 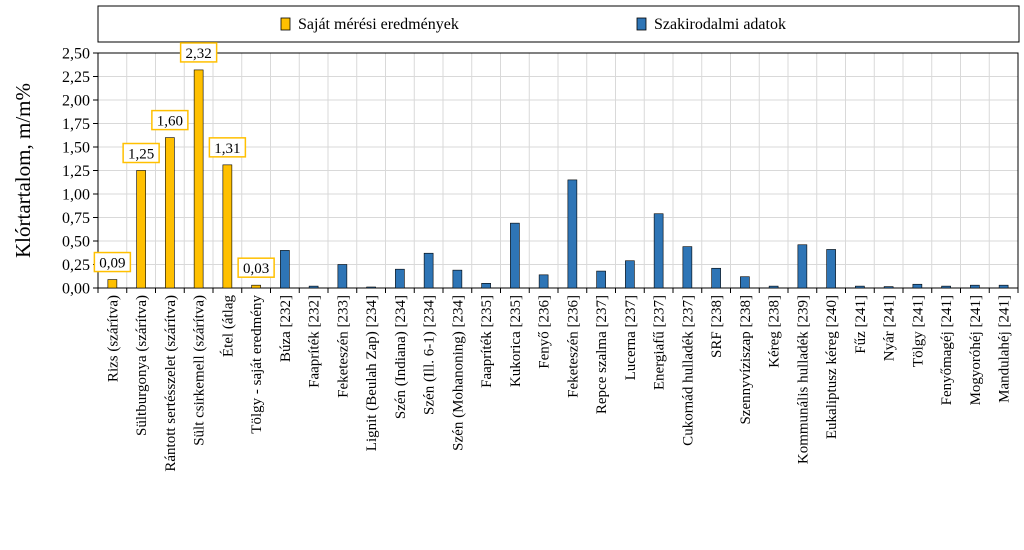 What do you see at coordinates (545, 332) in the screenshot?
I see `x-tick-label: Fenyő [236]` at bounding box center [545, 332].